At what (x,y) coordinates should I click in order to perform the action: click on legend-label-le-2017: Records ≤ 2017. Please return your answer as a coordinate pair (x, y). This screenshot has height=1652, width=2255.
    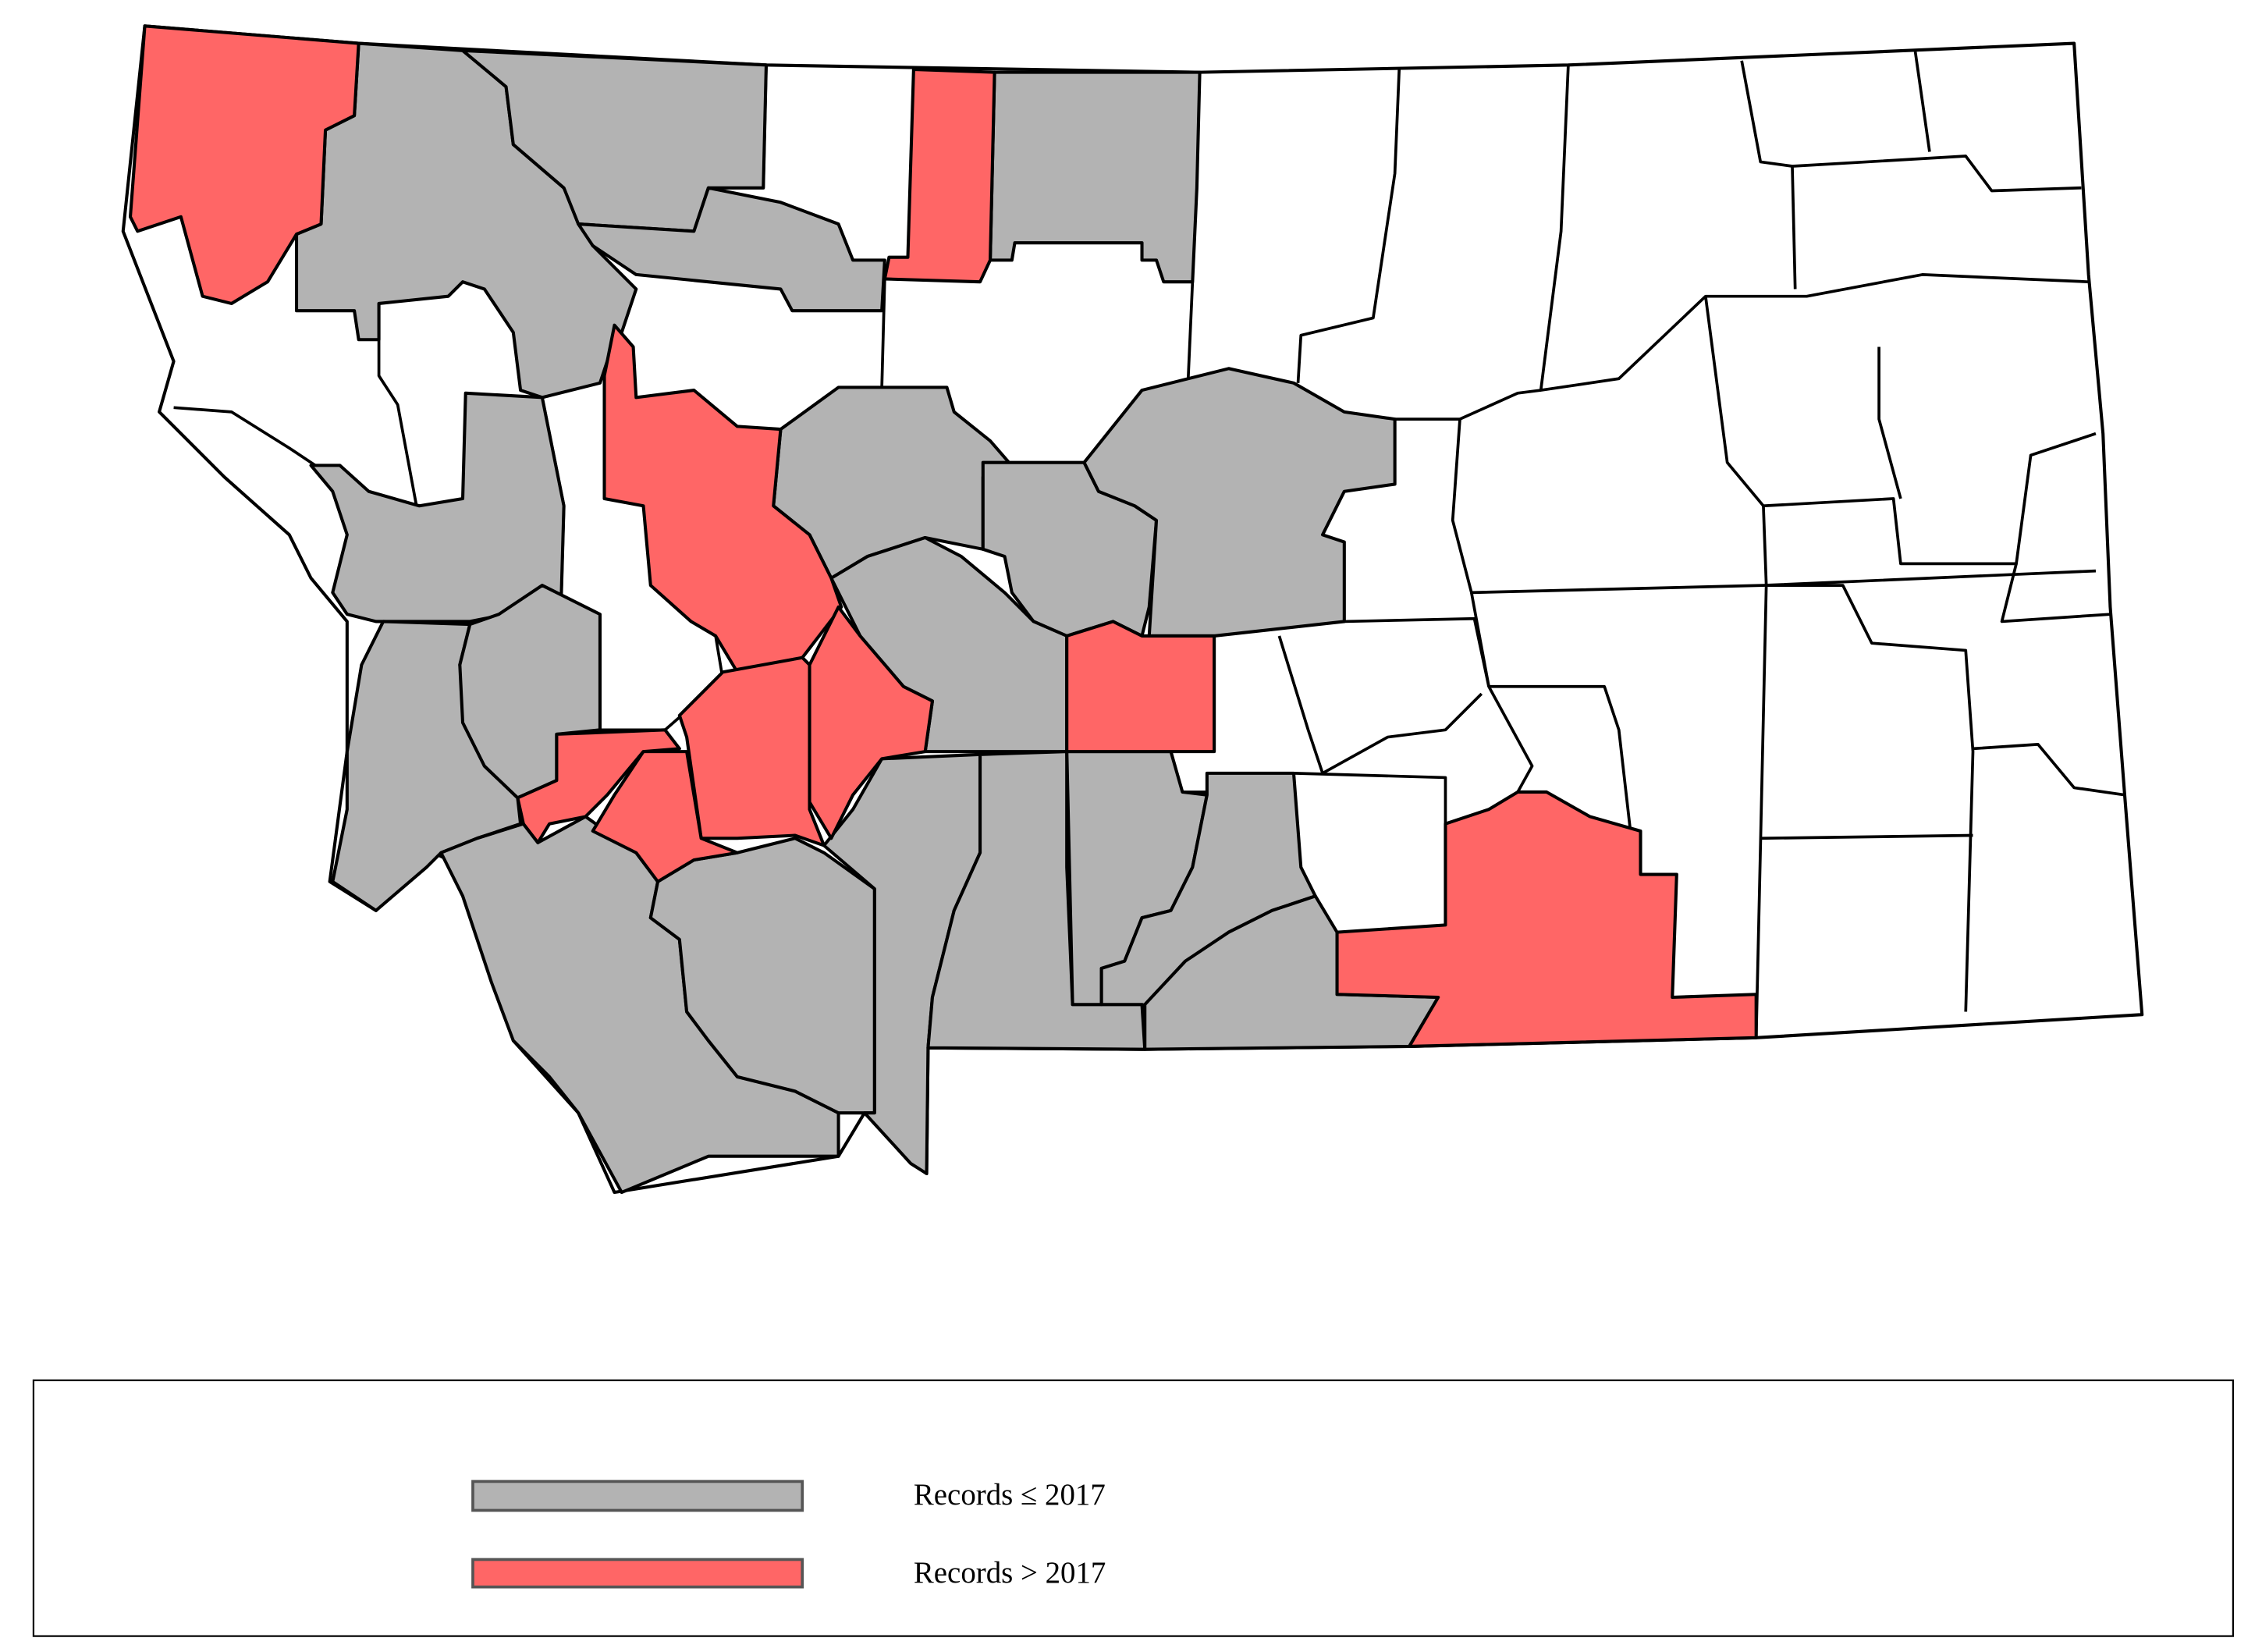
    Looking at the image, I should click on (1010, 1495).